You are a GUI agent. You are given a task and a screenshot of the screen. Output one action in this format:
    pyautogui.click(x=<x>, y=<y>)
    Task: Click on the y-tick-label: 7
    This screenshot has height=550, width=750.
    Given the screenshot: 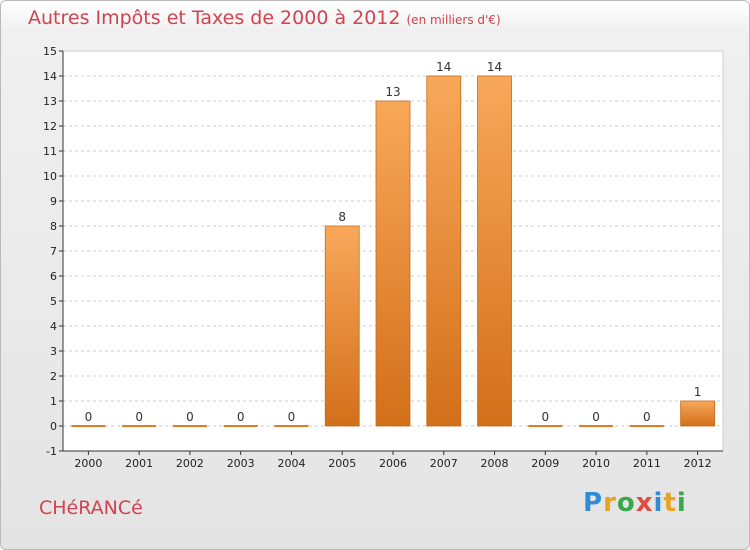 What is the action you would take?
    pyautogui.click(x=53, y=251)
    